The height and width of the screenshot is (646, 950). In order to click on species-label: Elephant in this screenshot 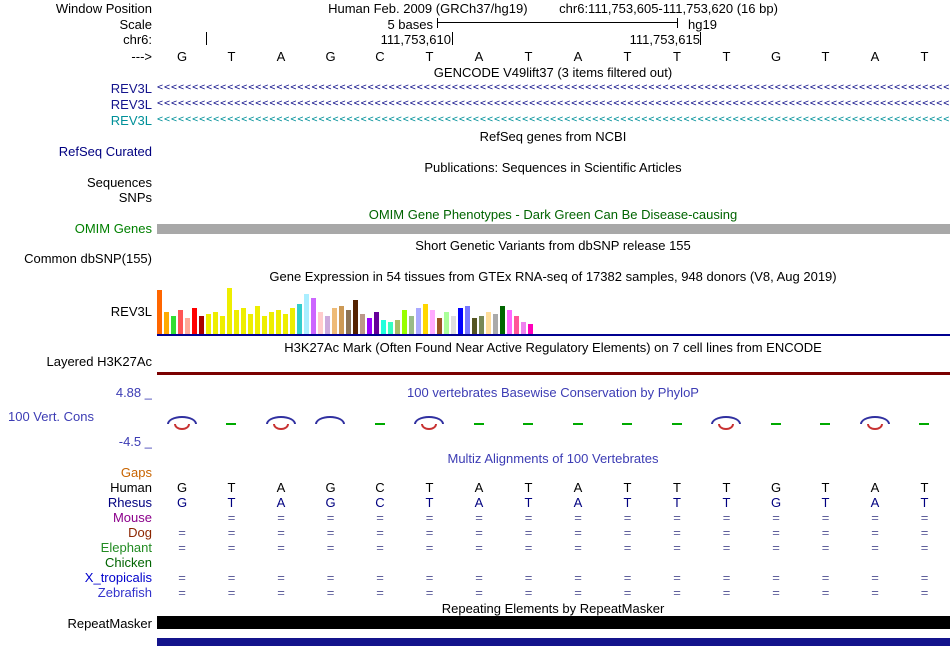, I will do `click(126, 547)`.